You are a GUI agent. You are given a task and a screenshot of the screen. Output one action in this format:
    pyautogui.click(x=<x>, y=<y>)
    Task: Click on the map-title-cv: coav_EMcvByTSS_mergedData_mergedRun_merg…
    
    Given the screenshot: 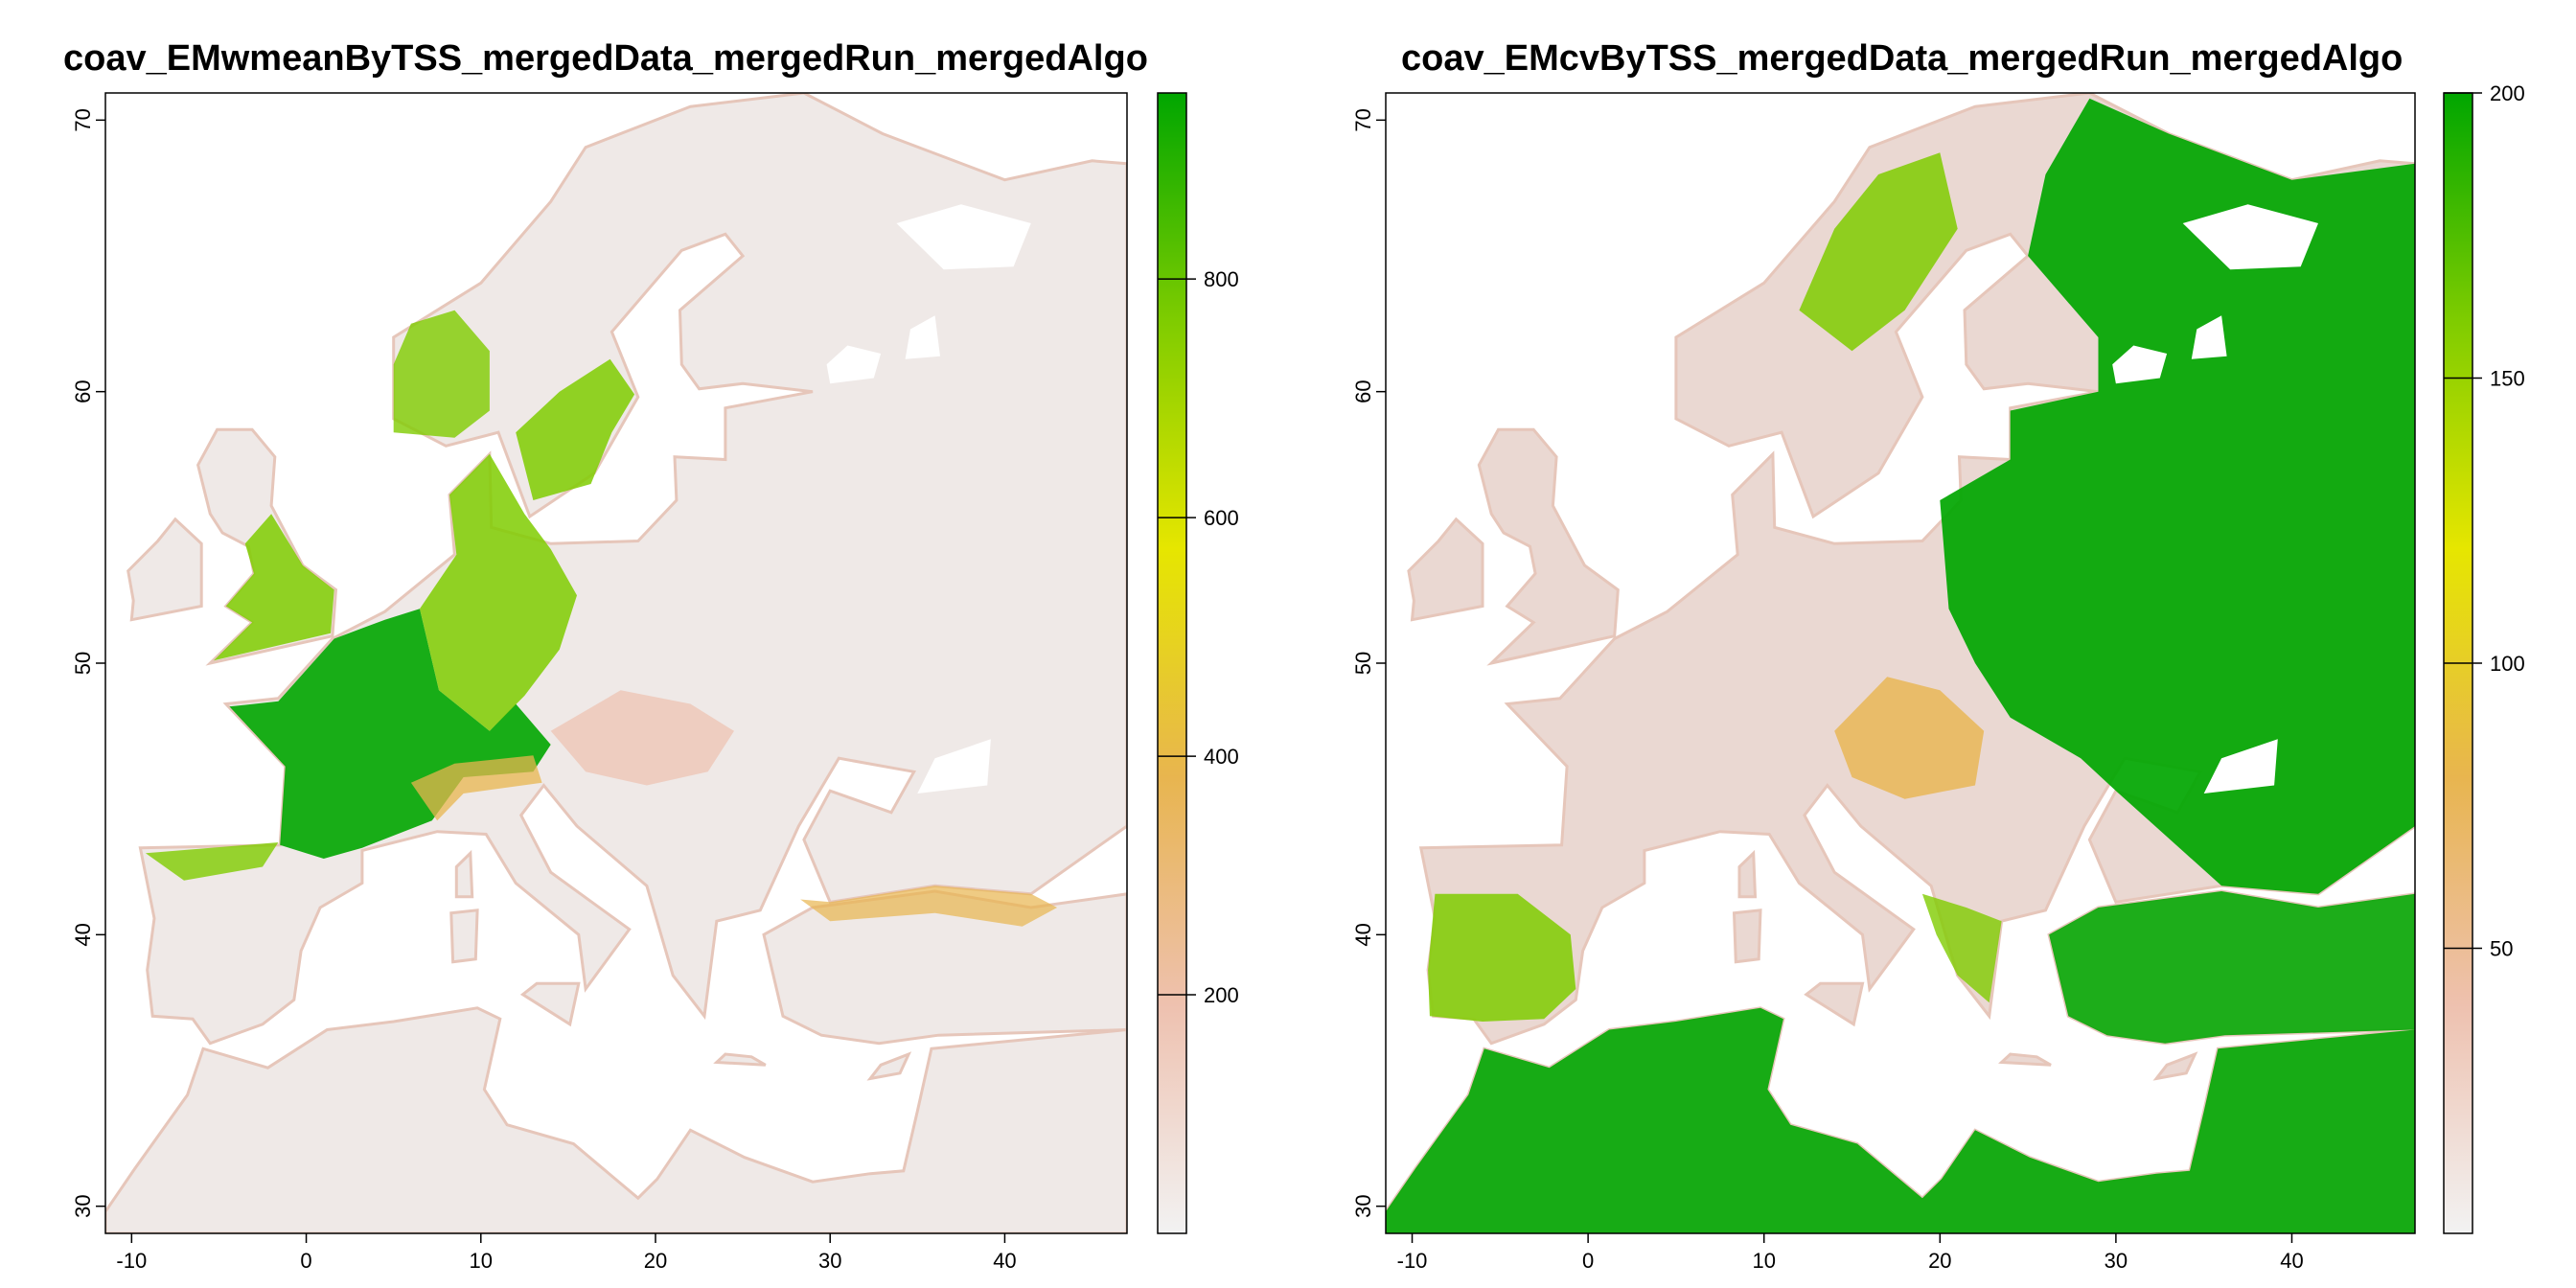 What is the action you would take?
    pyautogui.click(x=1902, y=58)
    